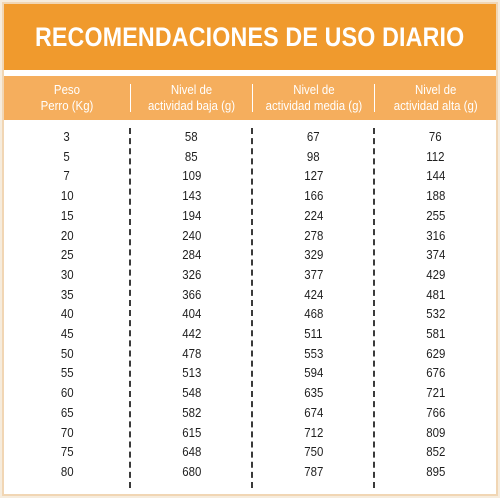  Describe the element at coordinates (435, 157) in the screenshot. I see `high-activity-cell: 112` at that location.